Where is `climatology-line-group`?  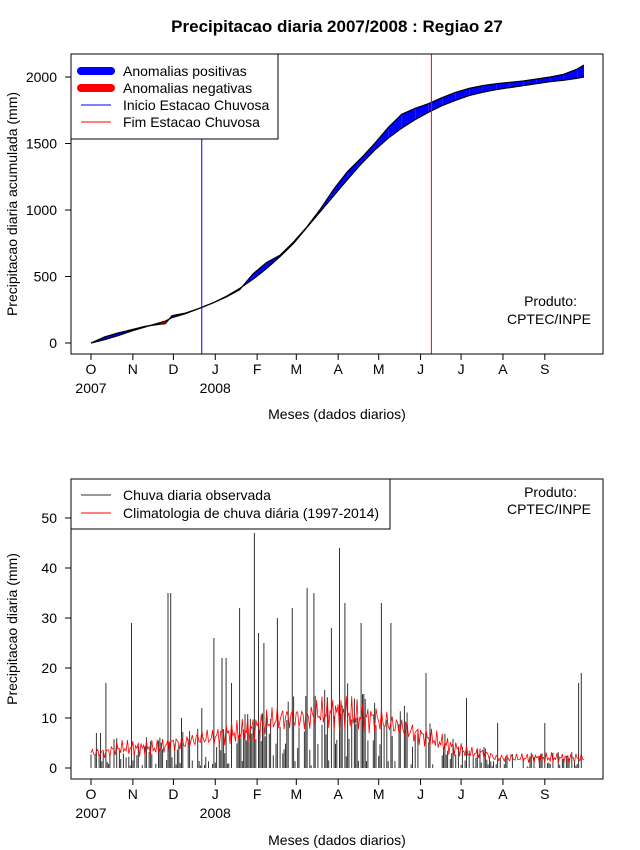
climatology-line-group is located at coordinates (337, 730).